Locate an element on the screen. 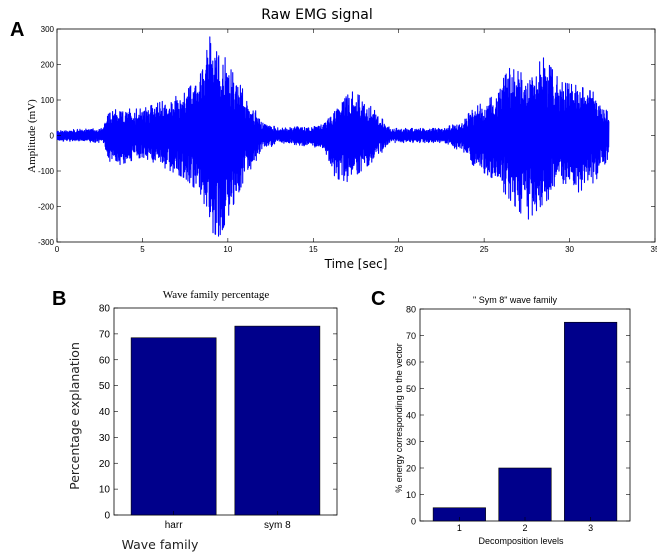 Image resolution: width=657 pixels, height=554 pixels. panel-c-category-label: 2 is located at coordinates (524, 528).